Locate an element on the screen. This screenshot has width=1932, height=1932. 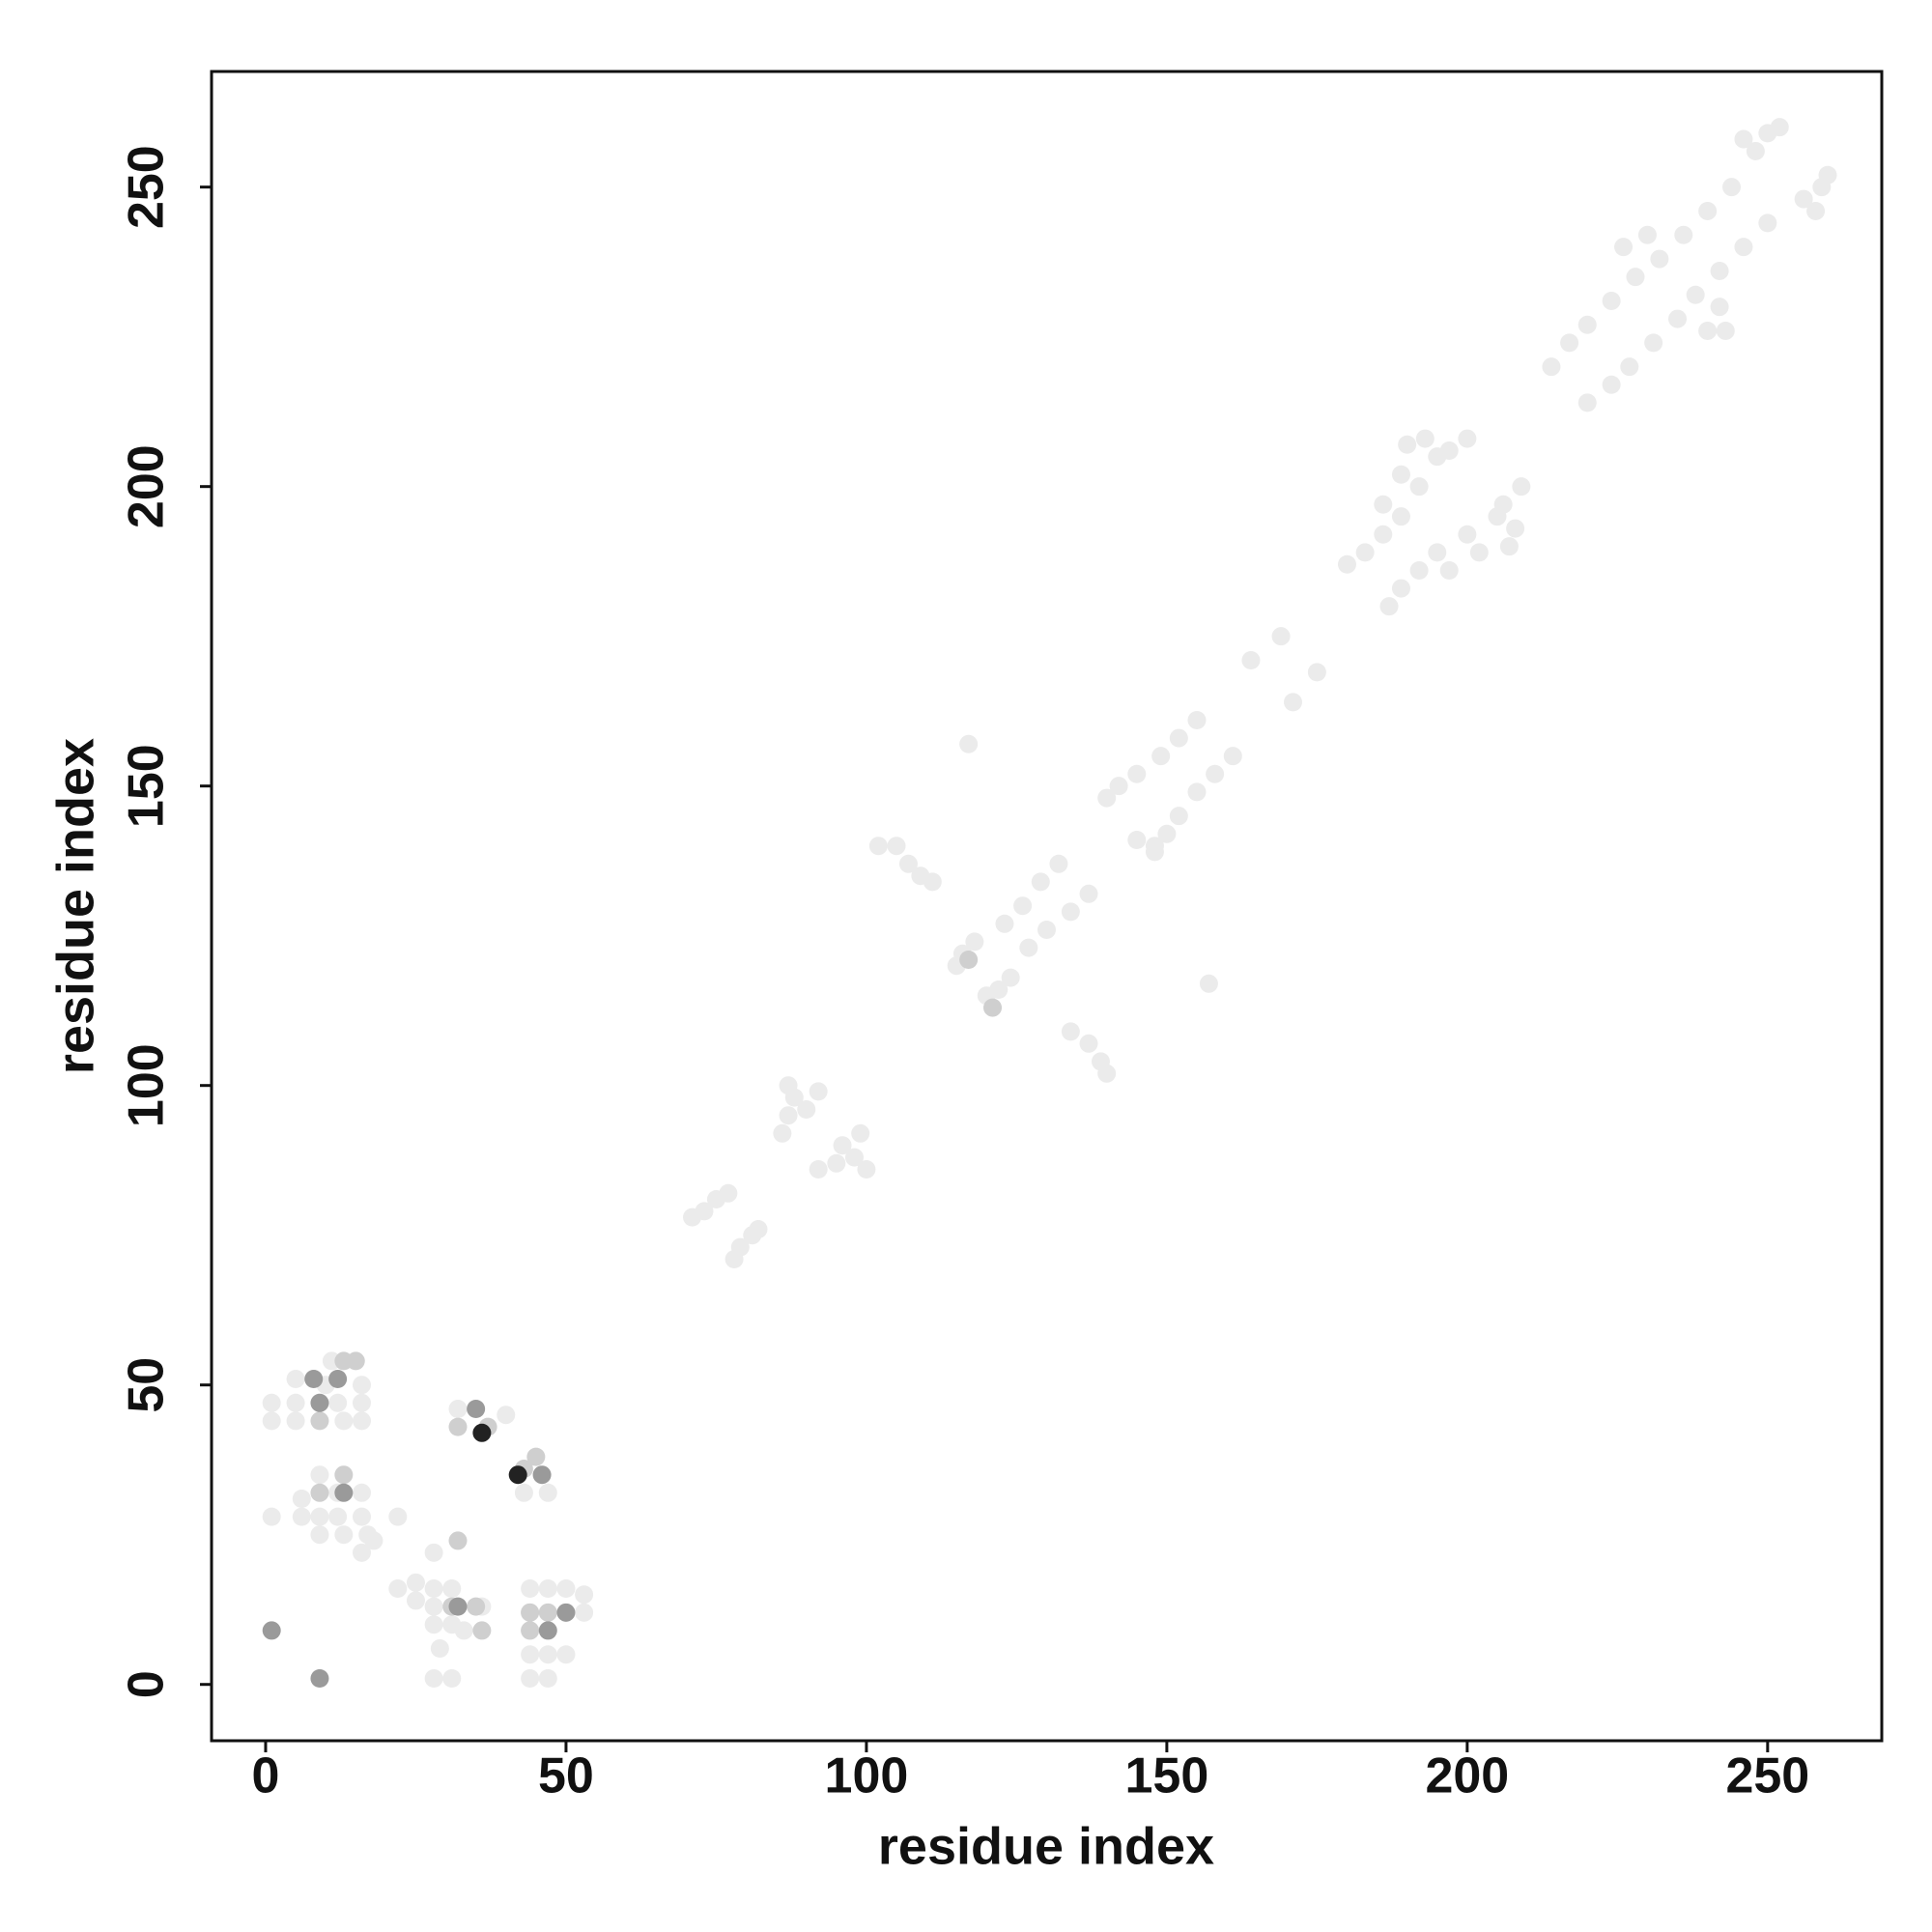
y-tick-label: 250 is located at coordinates (147, 187).